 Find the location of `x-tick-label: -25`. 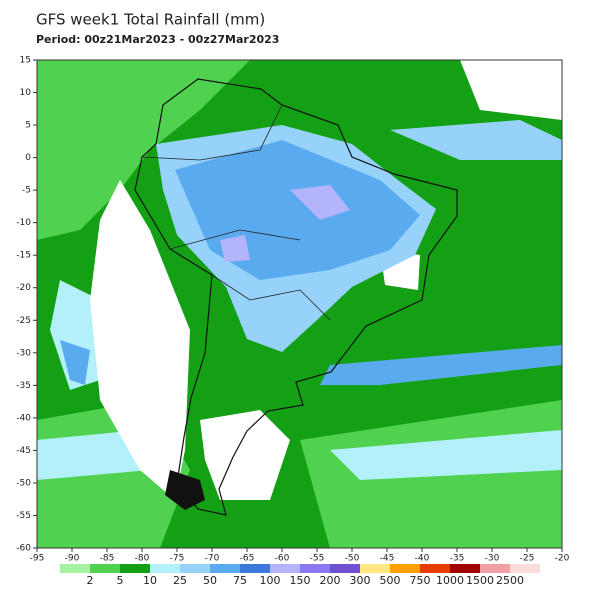

x-tick-label: -25 is located at coordinates (527, 559).